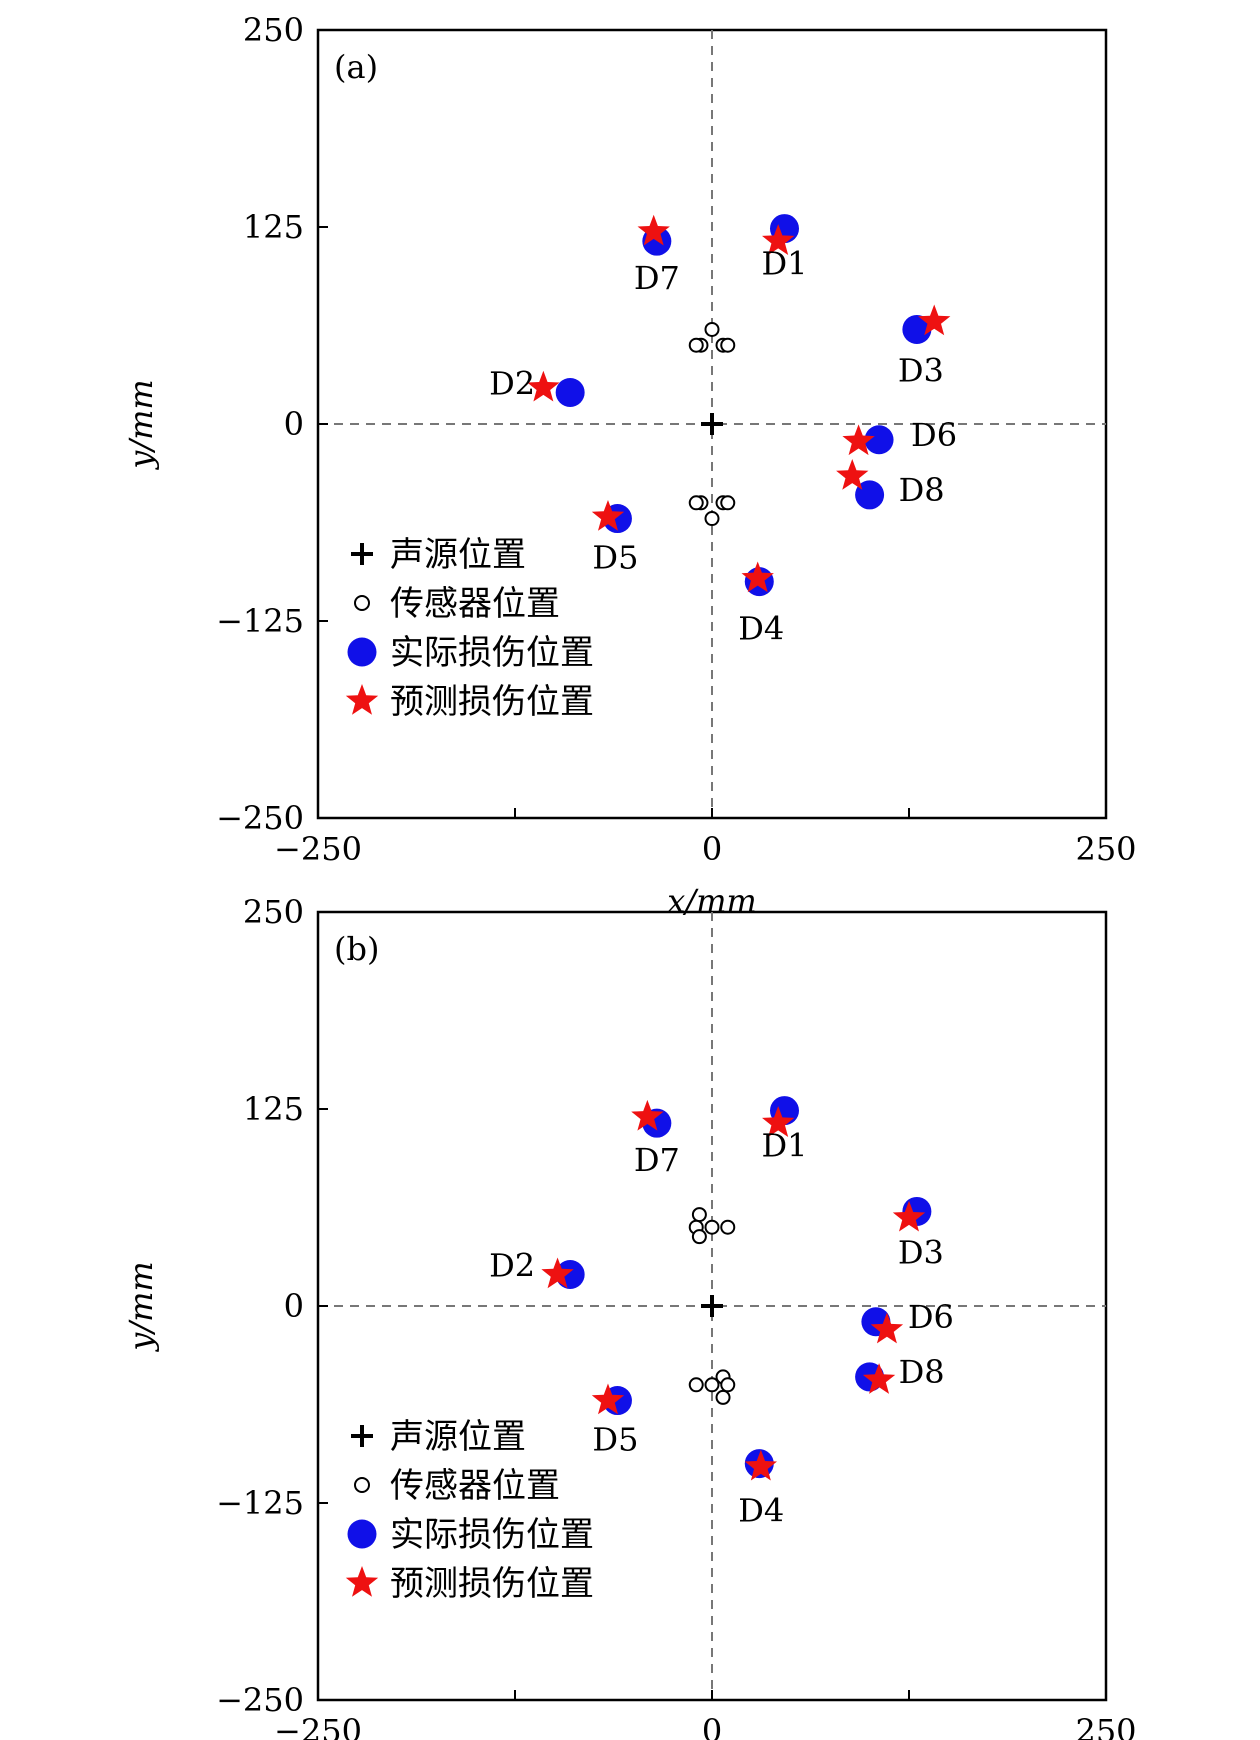 Image resolution: width=1260 pixels, height=1740 pixels. What do you see at coordinates (879, 440) in the screenshot?
I see `actual-damage-marker-d6` at bounding box center [879, 440].